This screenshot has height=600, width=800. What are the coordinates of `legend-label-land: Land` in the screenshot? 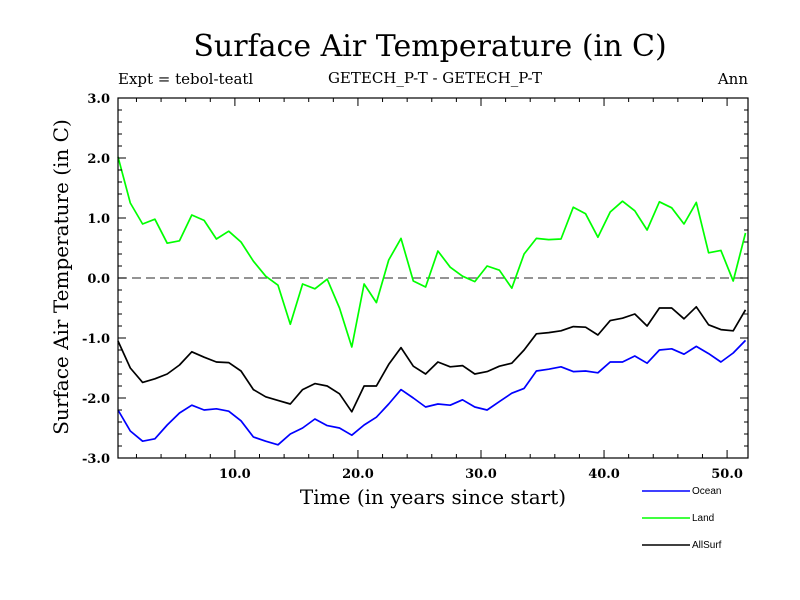 It's located at (703, 518).